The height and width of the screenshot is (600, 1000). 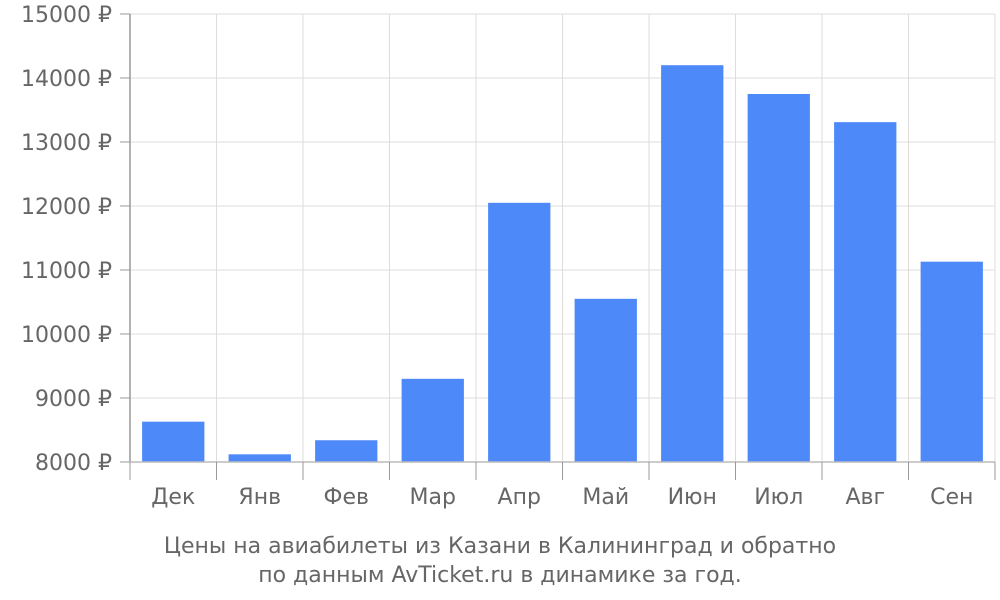 What do you see at coordinates (259, 497) in the screenshot?
I see `x-tick-label: Янв` at bounding box center [259, 497].